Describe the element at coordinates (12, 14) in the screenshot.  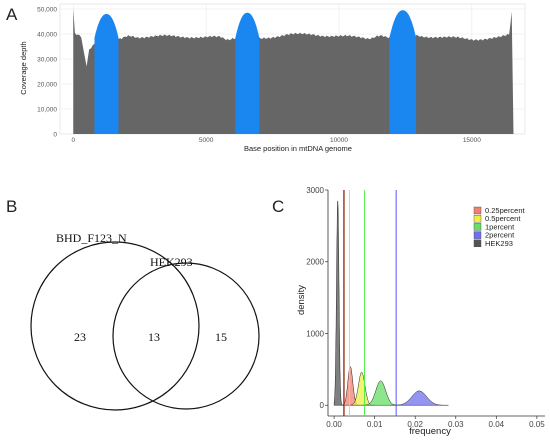
I see `panel-a-letter: A` at that location.